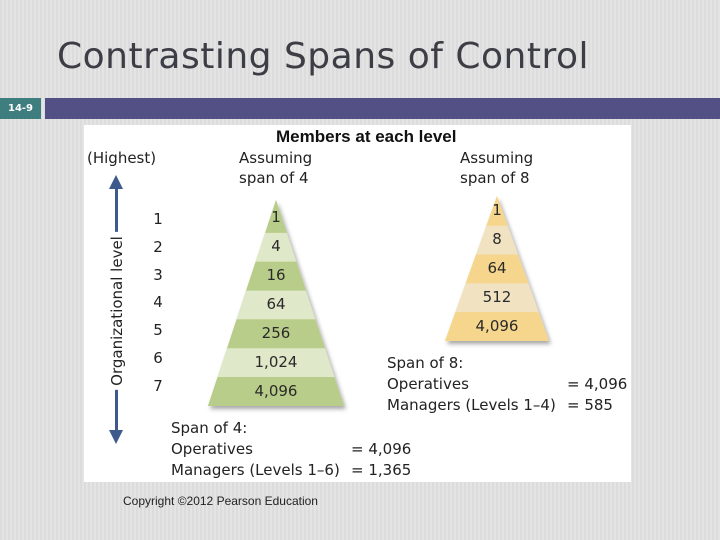 The image size is (720, 540). Describe the element at coordinates (495, 178) in the screenshot. I see `span8-caption-line2: span of 8` at that location.